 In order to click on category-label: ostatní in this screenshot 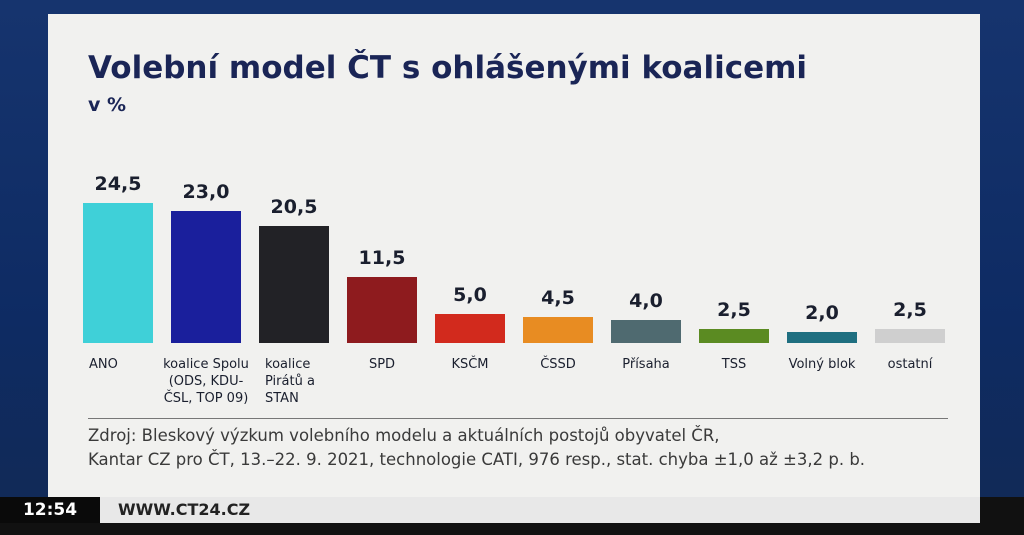, I will do `click(910, 364)`.